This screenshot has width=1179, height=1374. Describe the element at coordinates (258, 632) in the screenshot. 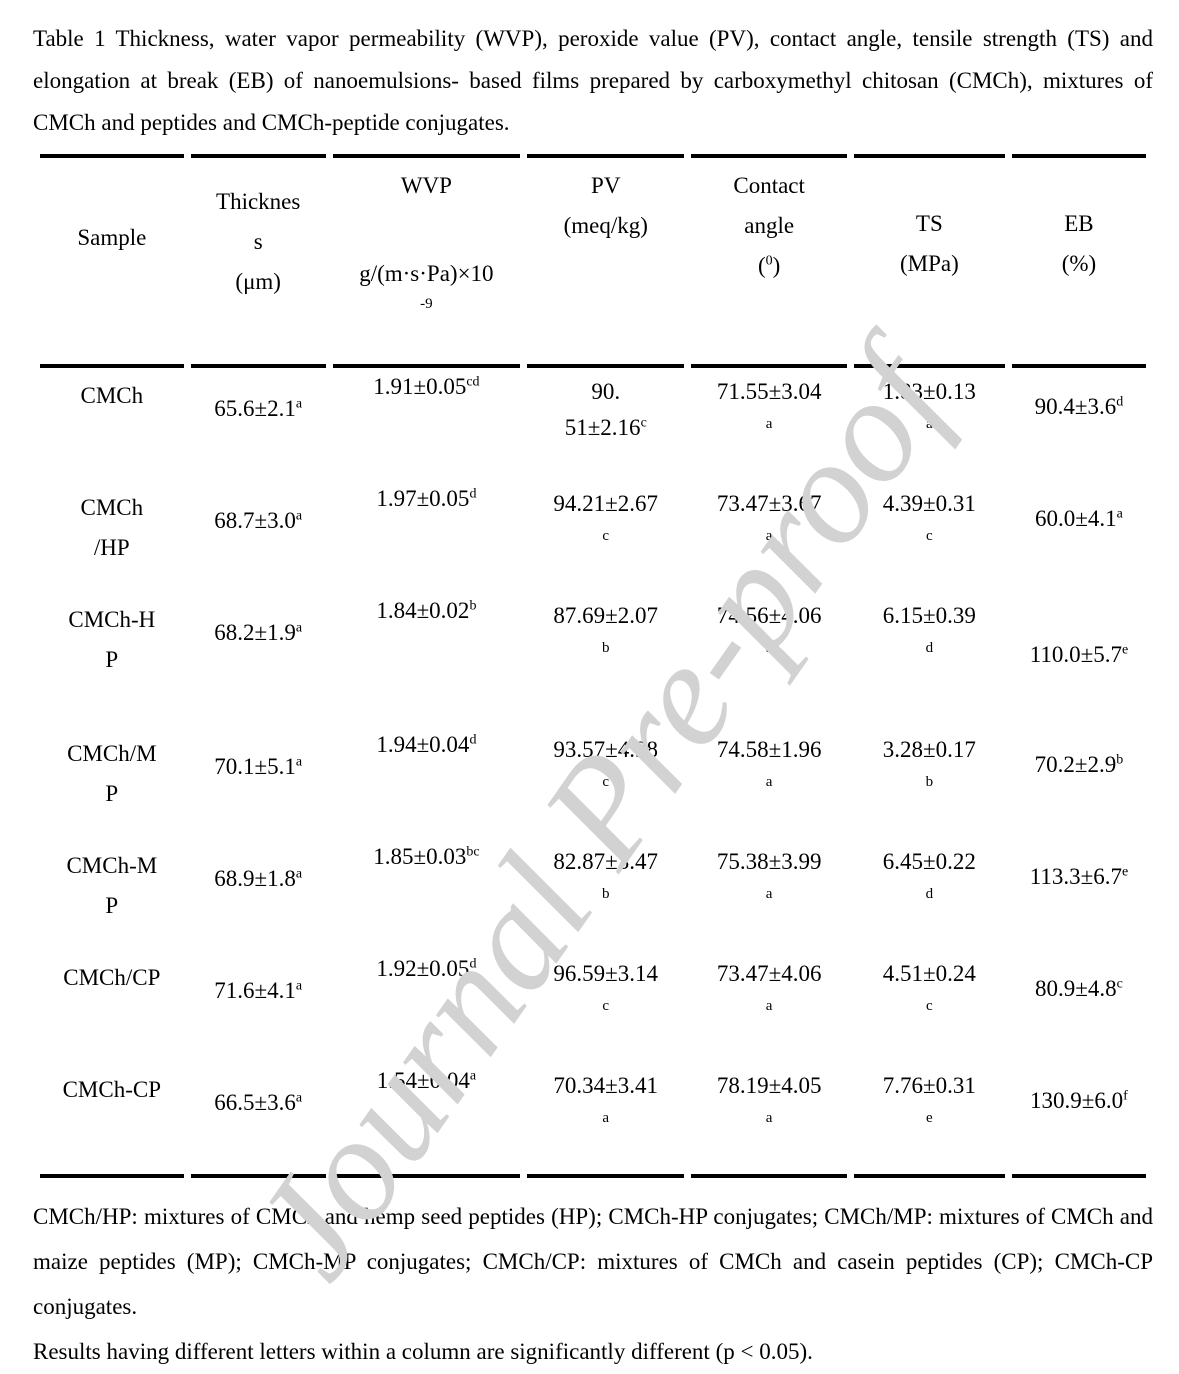

I see `cell-thickness: 68.2±1.9a` at that location.